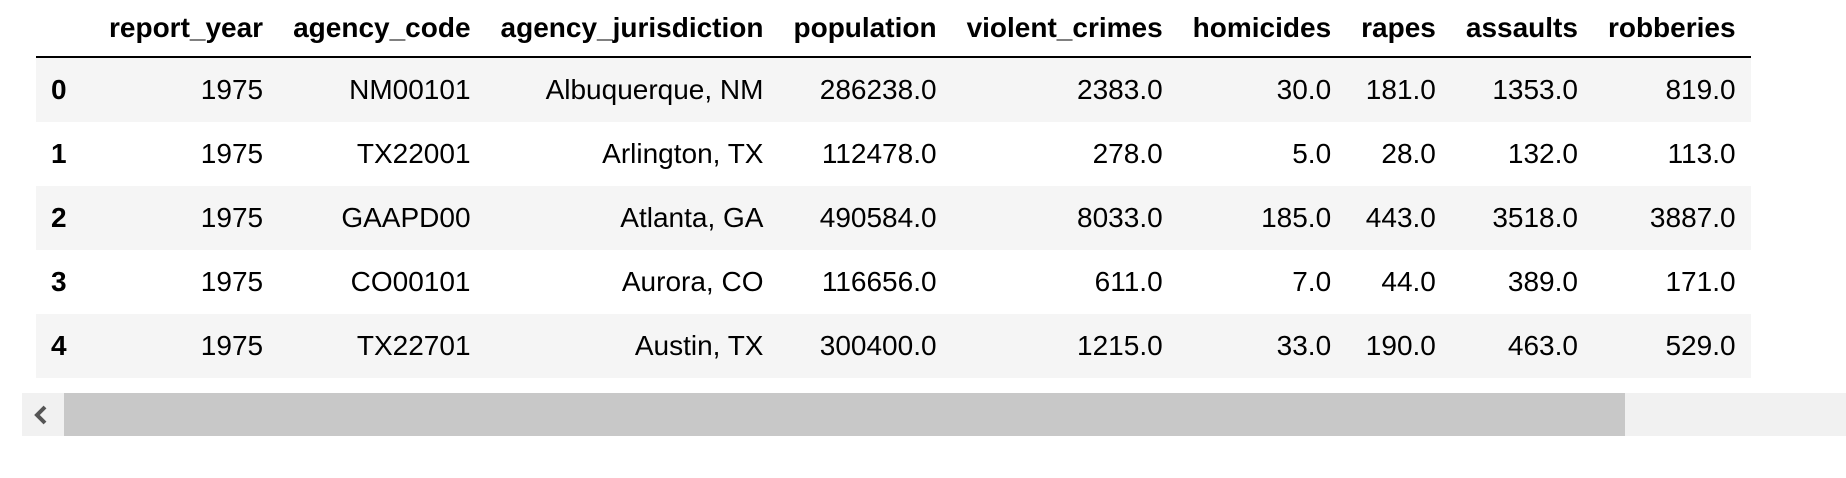 This screenshot has height=478, width=1846. Describe the element at coordinates (59, 89) in the screenshot. I see `row-index: 0` at that location.